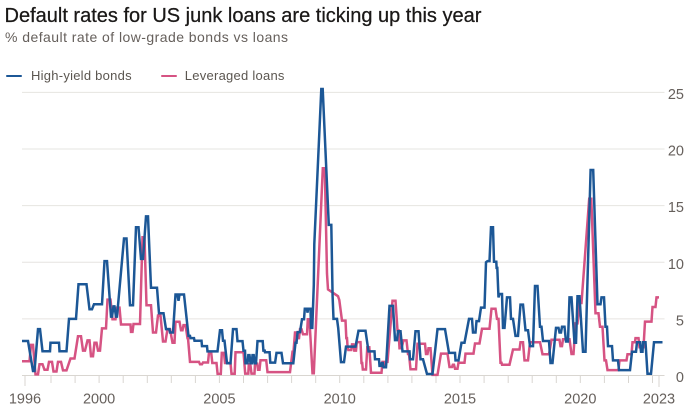 This screenshot has height=420, width=700. Describe the element at coordinates (676, 208) in the screenshot. I see `svg-text: 15` at that location.